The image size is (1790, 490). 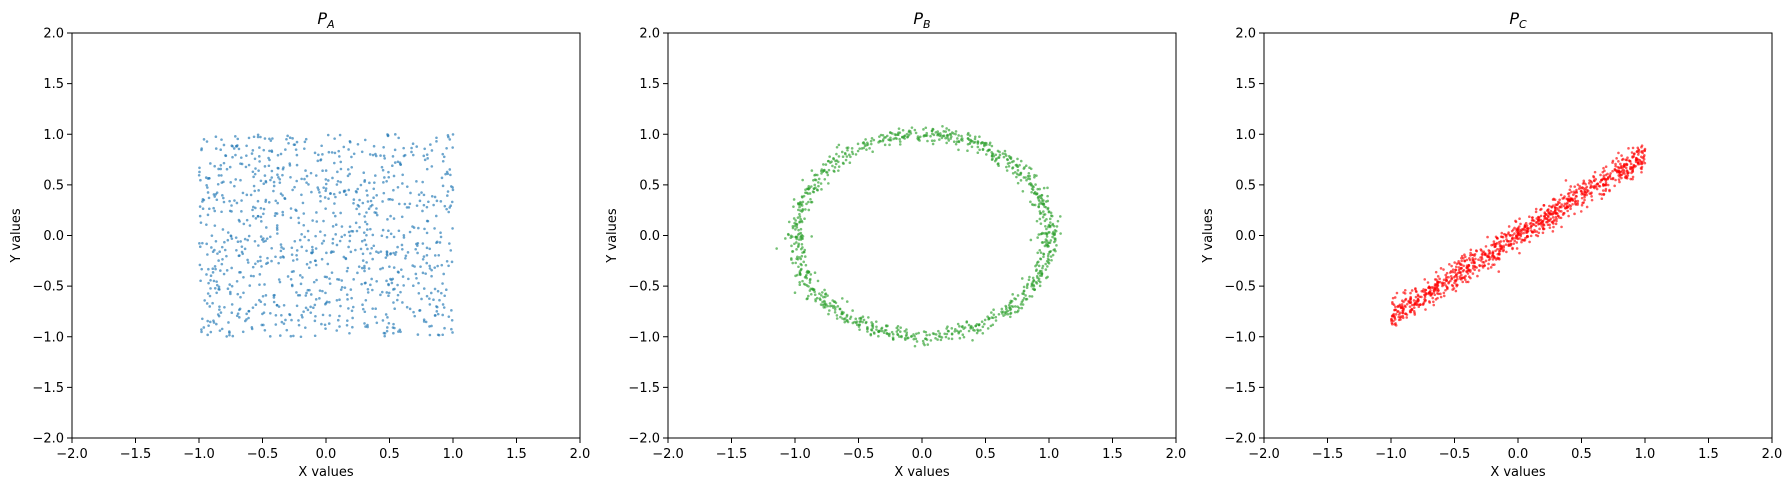 What do you see at coordinates (985, 454) in the screenshot?
I see `x-tick-label: 0.5` at bounding box center [985, 454].